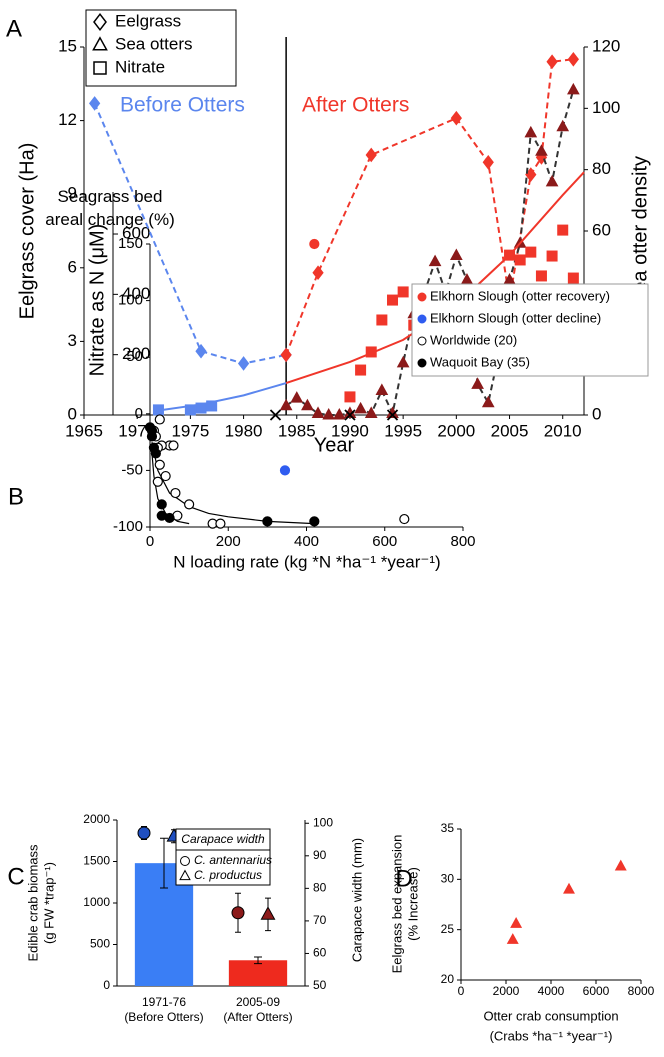  Describe the element at coordinates (97, 300) in the screenshot. I see `y3-axis-title: Nitrate as N (μM)` at that location.